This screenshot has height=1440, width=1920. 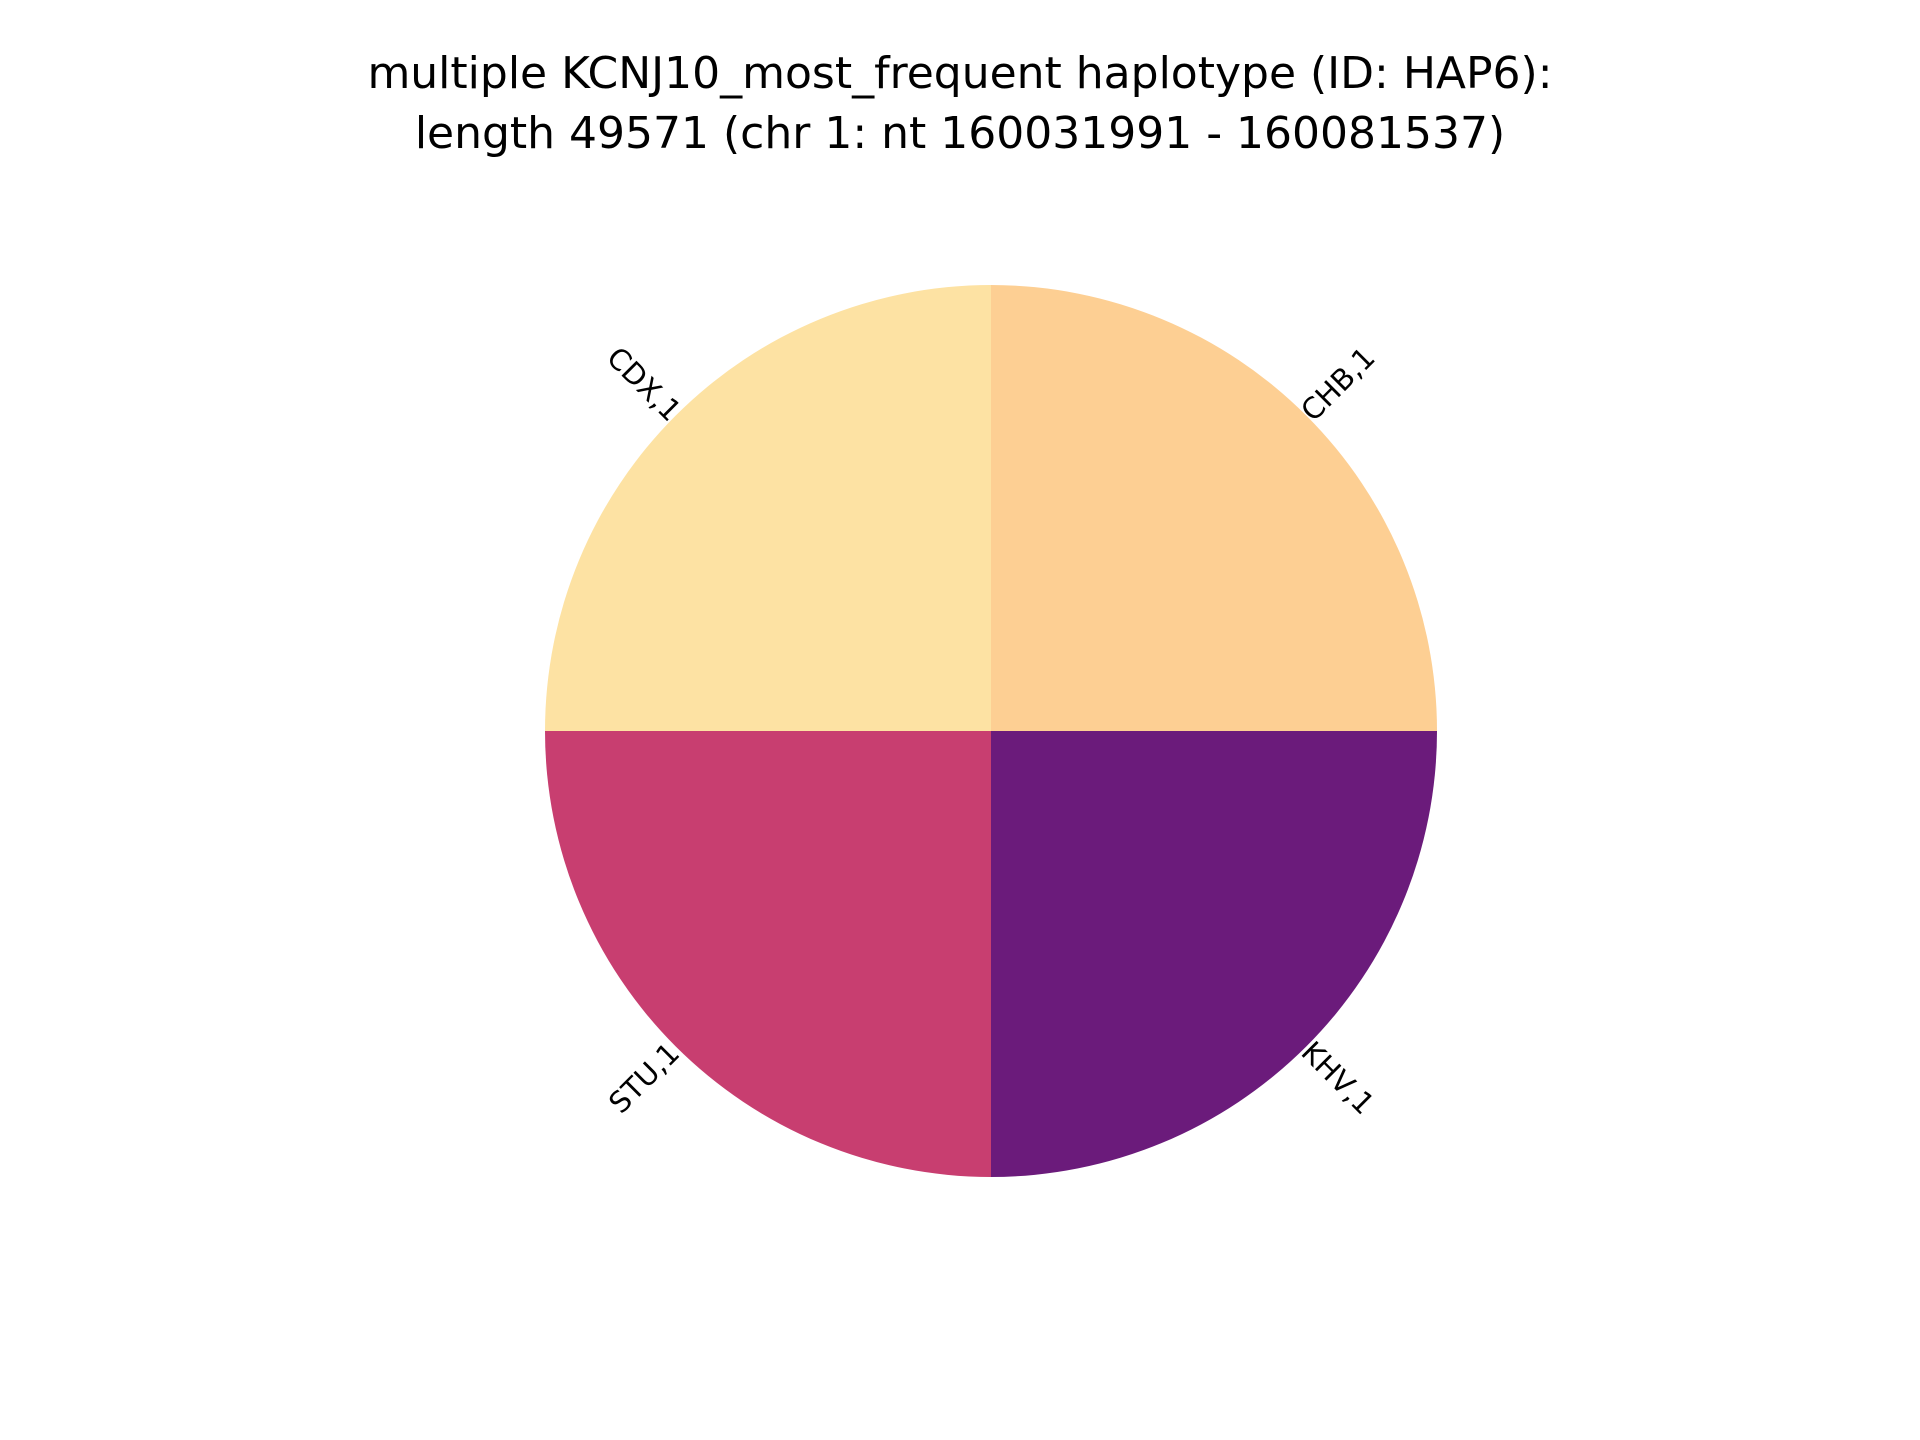 What do you see at coordinates (1337, 383) in the screenshot?
I see `slice-label-chb: CHB,1` at bounding box center [1337, 383].